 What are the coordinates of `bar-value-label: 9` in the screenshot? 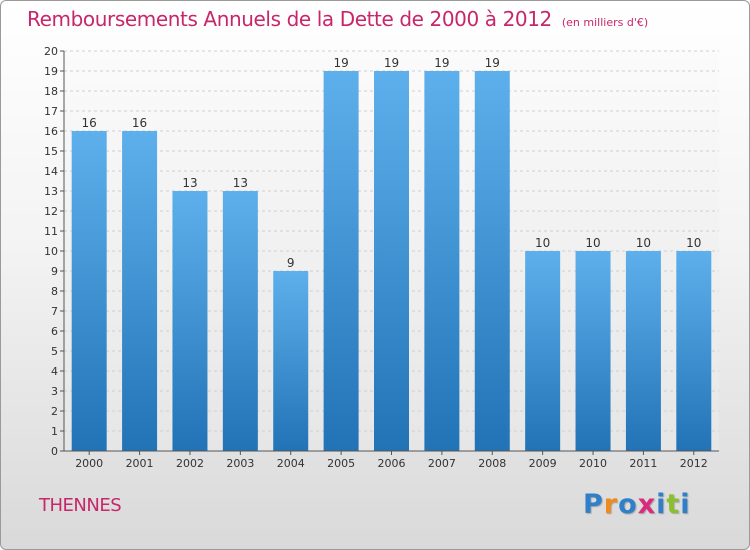 It's located at (291, 263).